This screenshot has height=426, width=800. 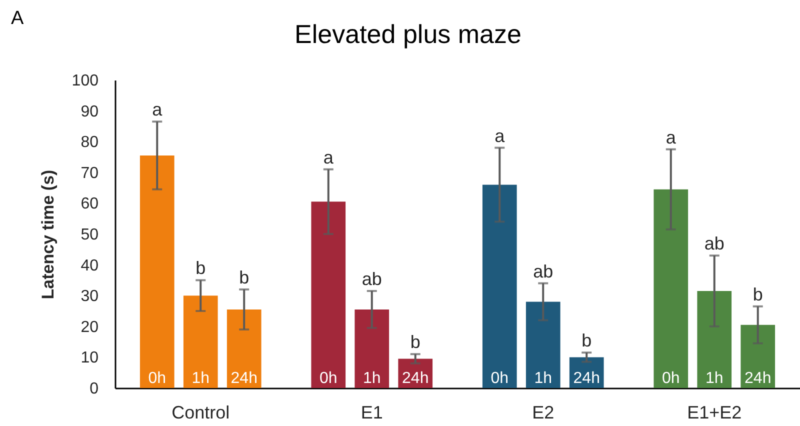 I want to click on y-tick-label: 90, so click(x=89, y=111).